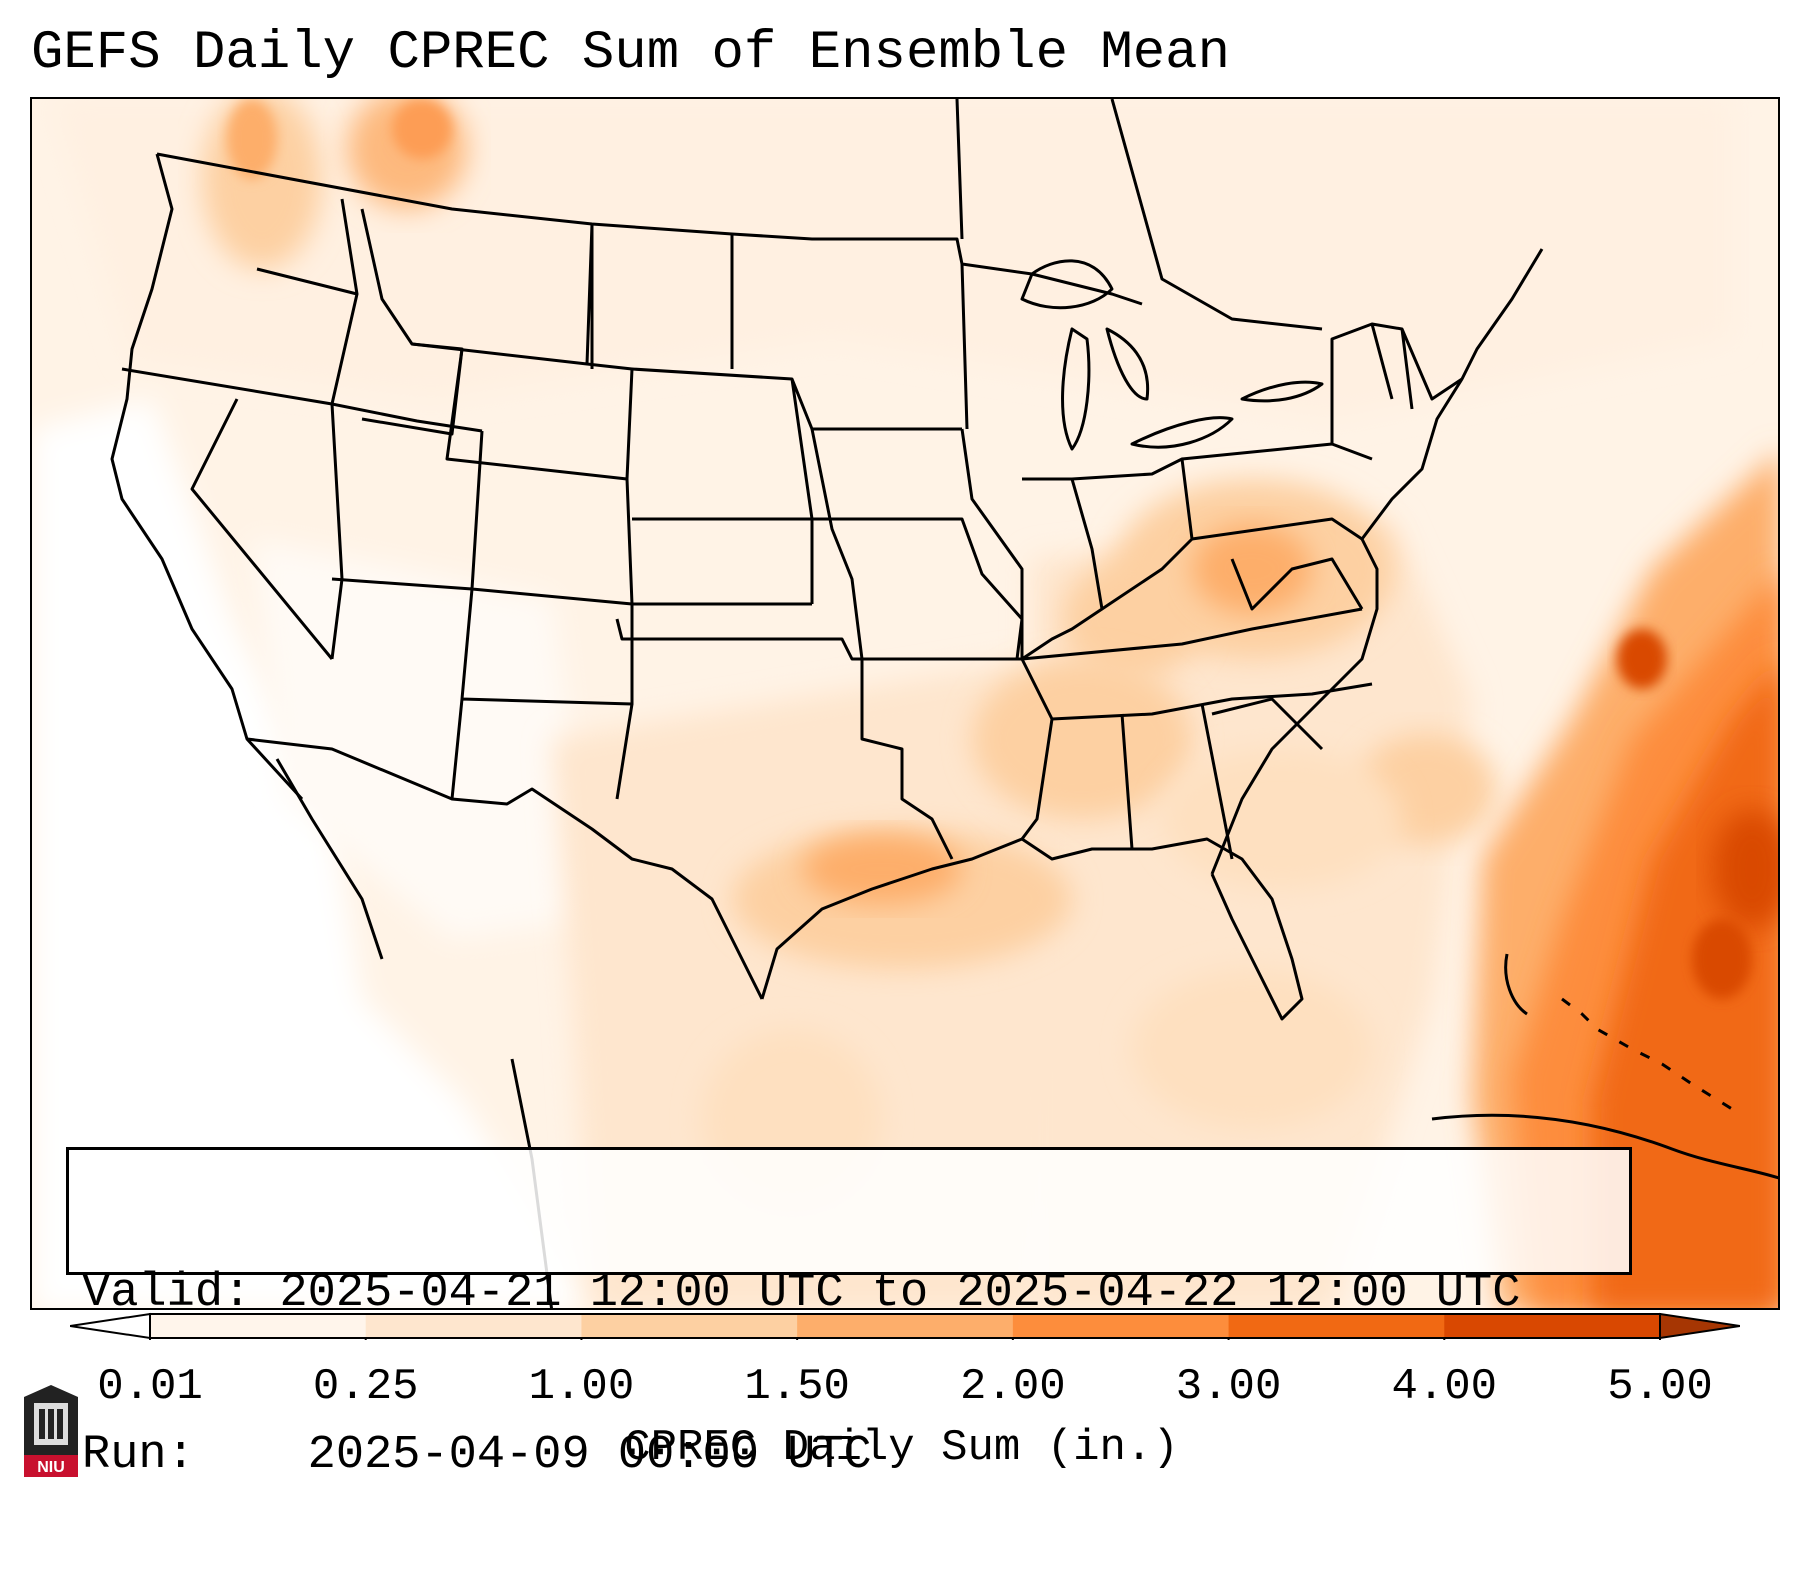 This screenshot has height=1591, width=1803. I want to click on cuba-coastline, so click(1604, 1146).